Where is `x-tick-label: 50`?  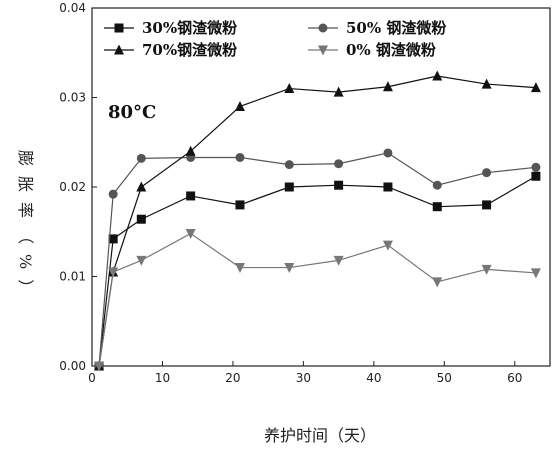
x-tick-label: 50 is located at coordinates (444, 378).